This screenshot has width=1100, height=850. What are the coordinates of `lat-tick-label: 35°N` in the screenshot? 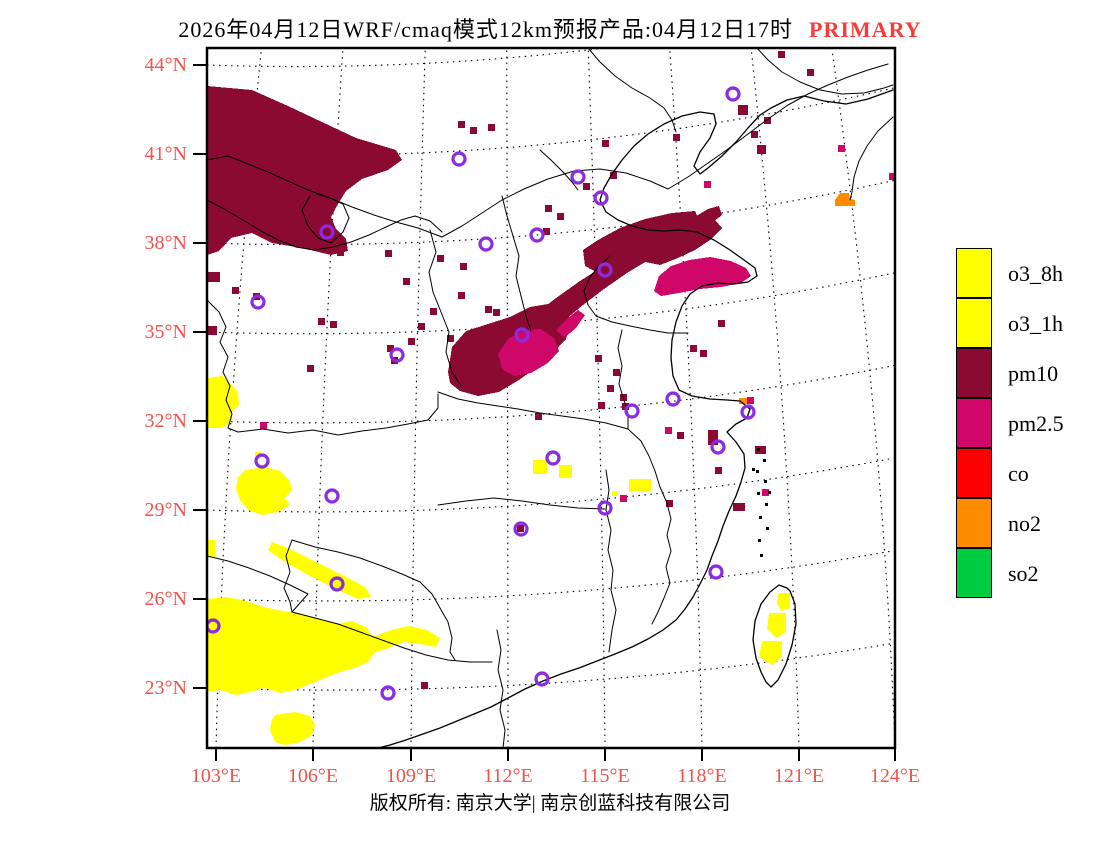 It's located at (165, 332).